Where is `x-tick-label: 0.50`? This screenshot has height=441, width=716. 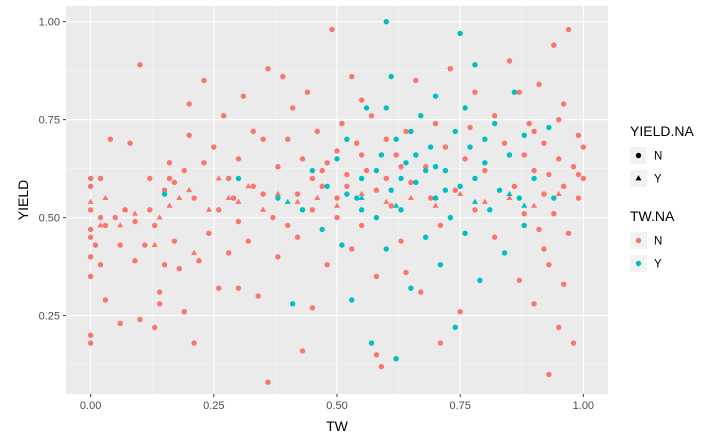
x-tick-label: 0.50 is located at coordinates (336, 406).